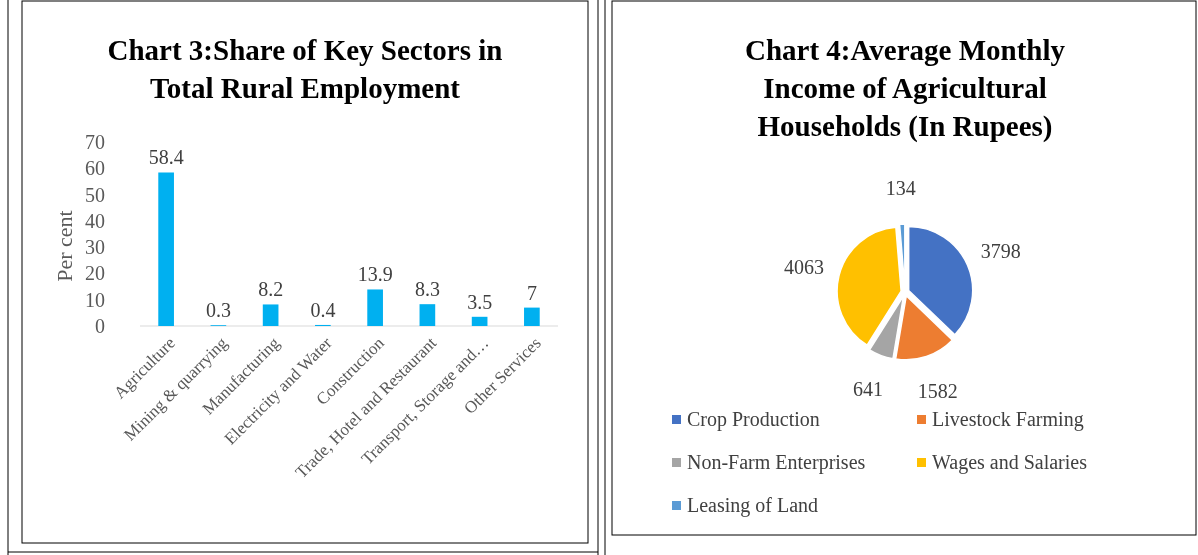  I want to click on data-label: 8.2, so click(271, 289).